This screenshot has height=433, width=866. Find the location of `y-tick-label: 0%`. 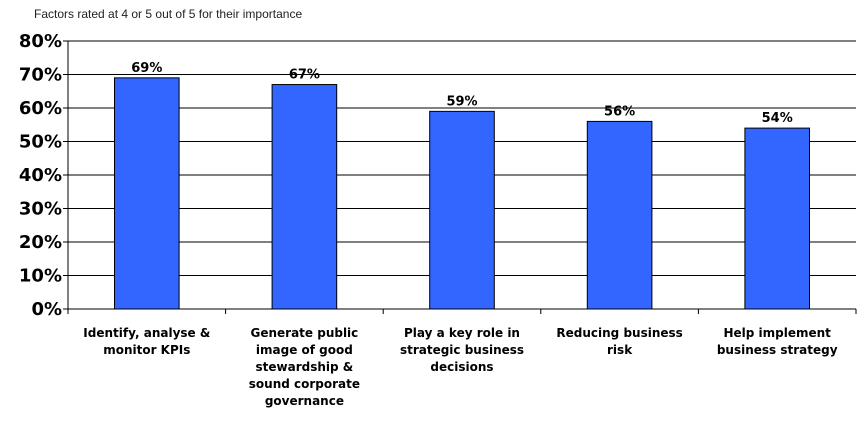

y-tick-label: 0% is located at coordinates (46, 309).